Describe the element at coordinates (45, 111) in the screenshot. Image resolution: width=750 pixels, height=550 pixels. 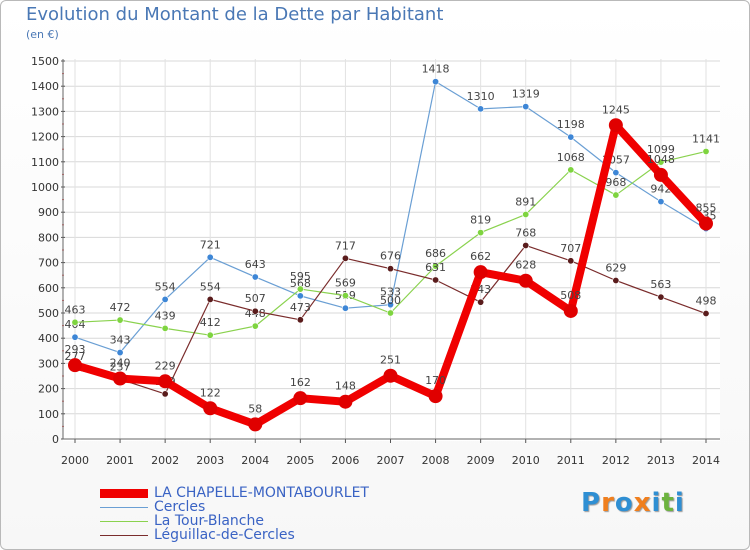
I see `y-tick-label: 1300` at that location.